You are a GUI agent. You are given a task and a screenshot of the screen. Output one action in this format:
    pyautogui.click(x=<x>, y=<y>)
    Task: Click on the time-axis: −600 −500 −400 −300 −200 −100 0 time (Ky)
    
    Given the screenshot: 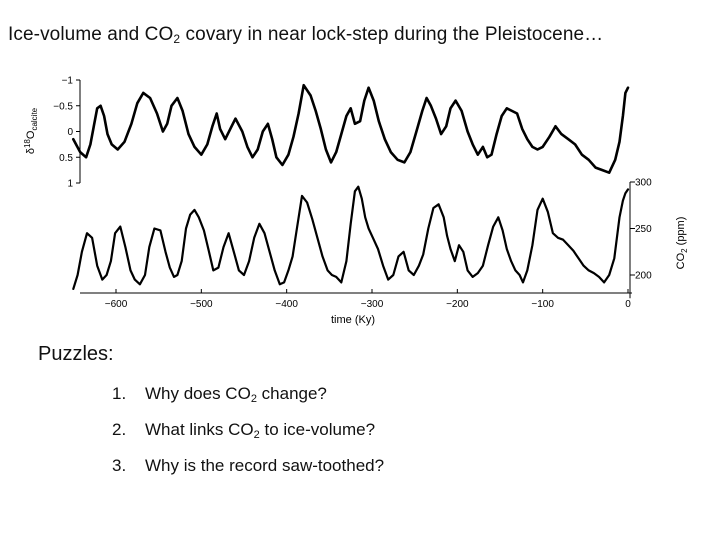 What is the action you would take?
    pyautogui.click(x=356, y=307)
    